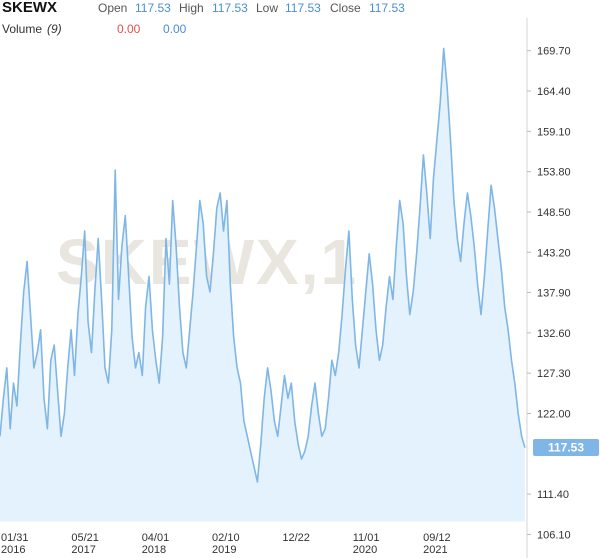 The image size is (600, 558). Describe the element at coordinates (554, 374) in the screenshot. I see `y-tick-label: 127.30` at that location.